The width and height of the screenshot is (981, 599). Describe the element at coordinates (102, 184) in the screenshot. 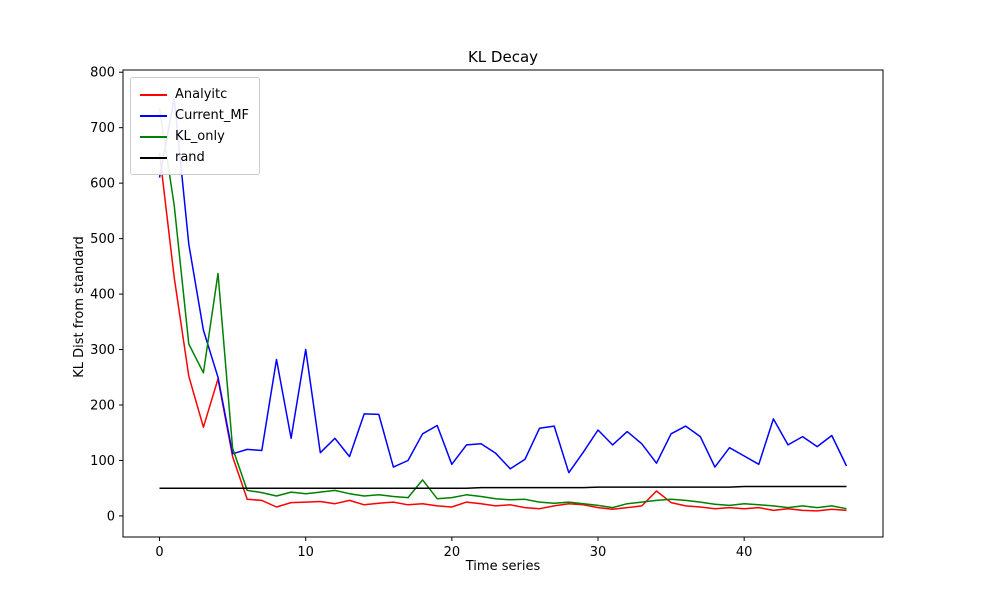

I see `y-tick-label: 600` at that location.